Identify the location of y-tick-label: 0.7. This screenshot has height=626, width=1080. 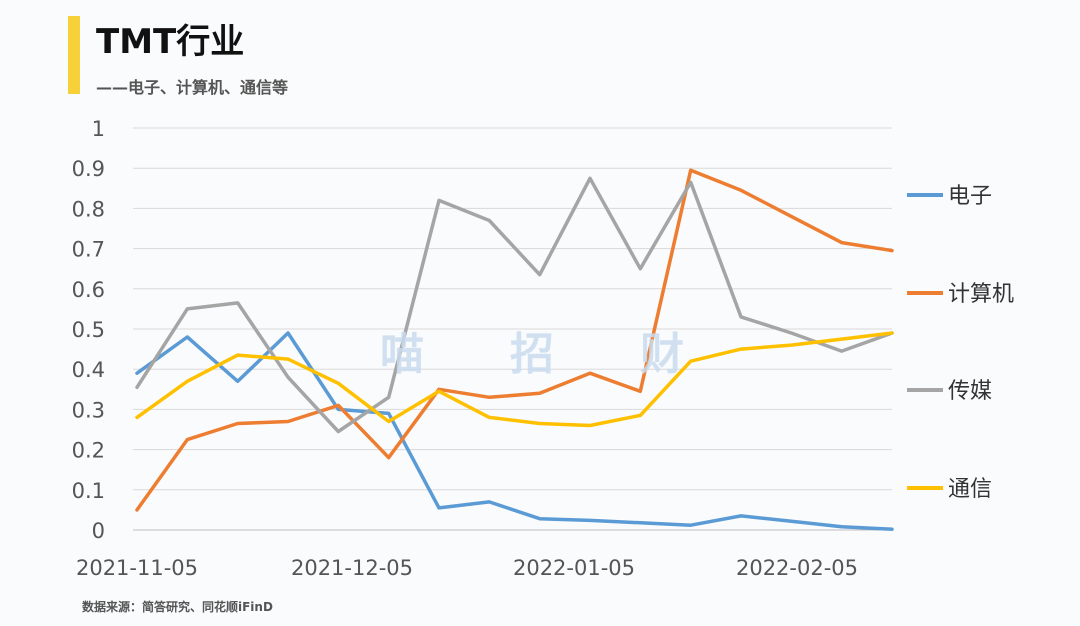
(88, 250).